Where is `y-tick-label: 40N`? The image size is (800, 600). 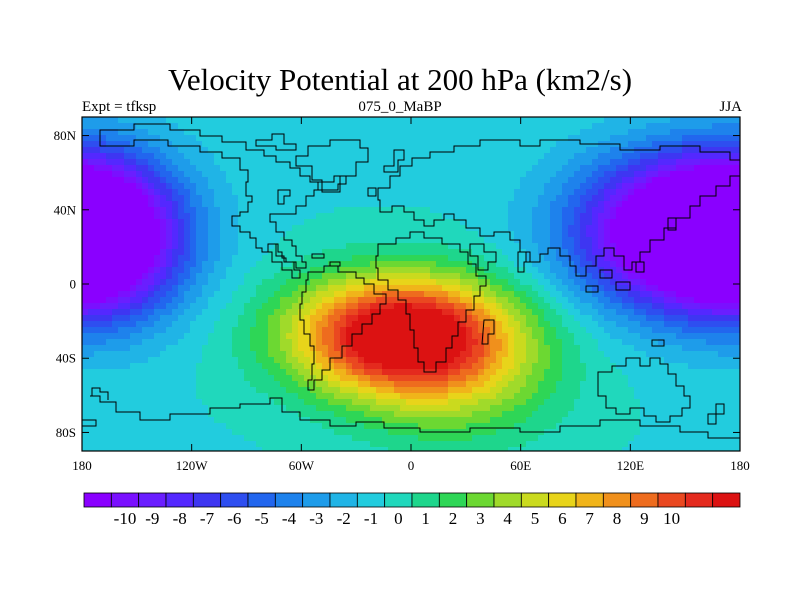
y-tick-label: 40N is located at coordinates (65, 209).